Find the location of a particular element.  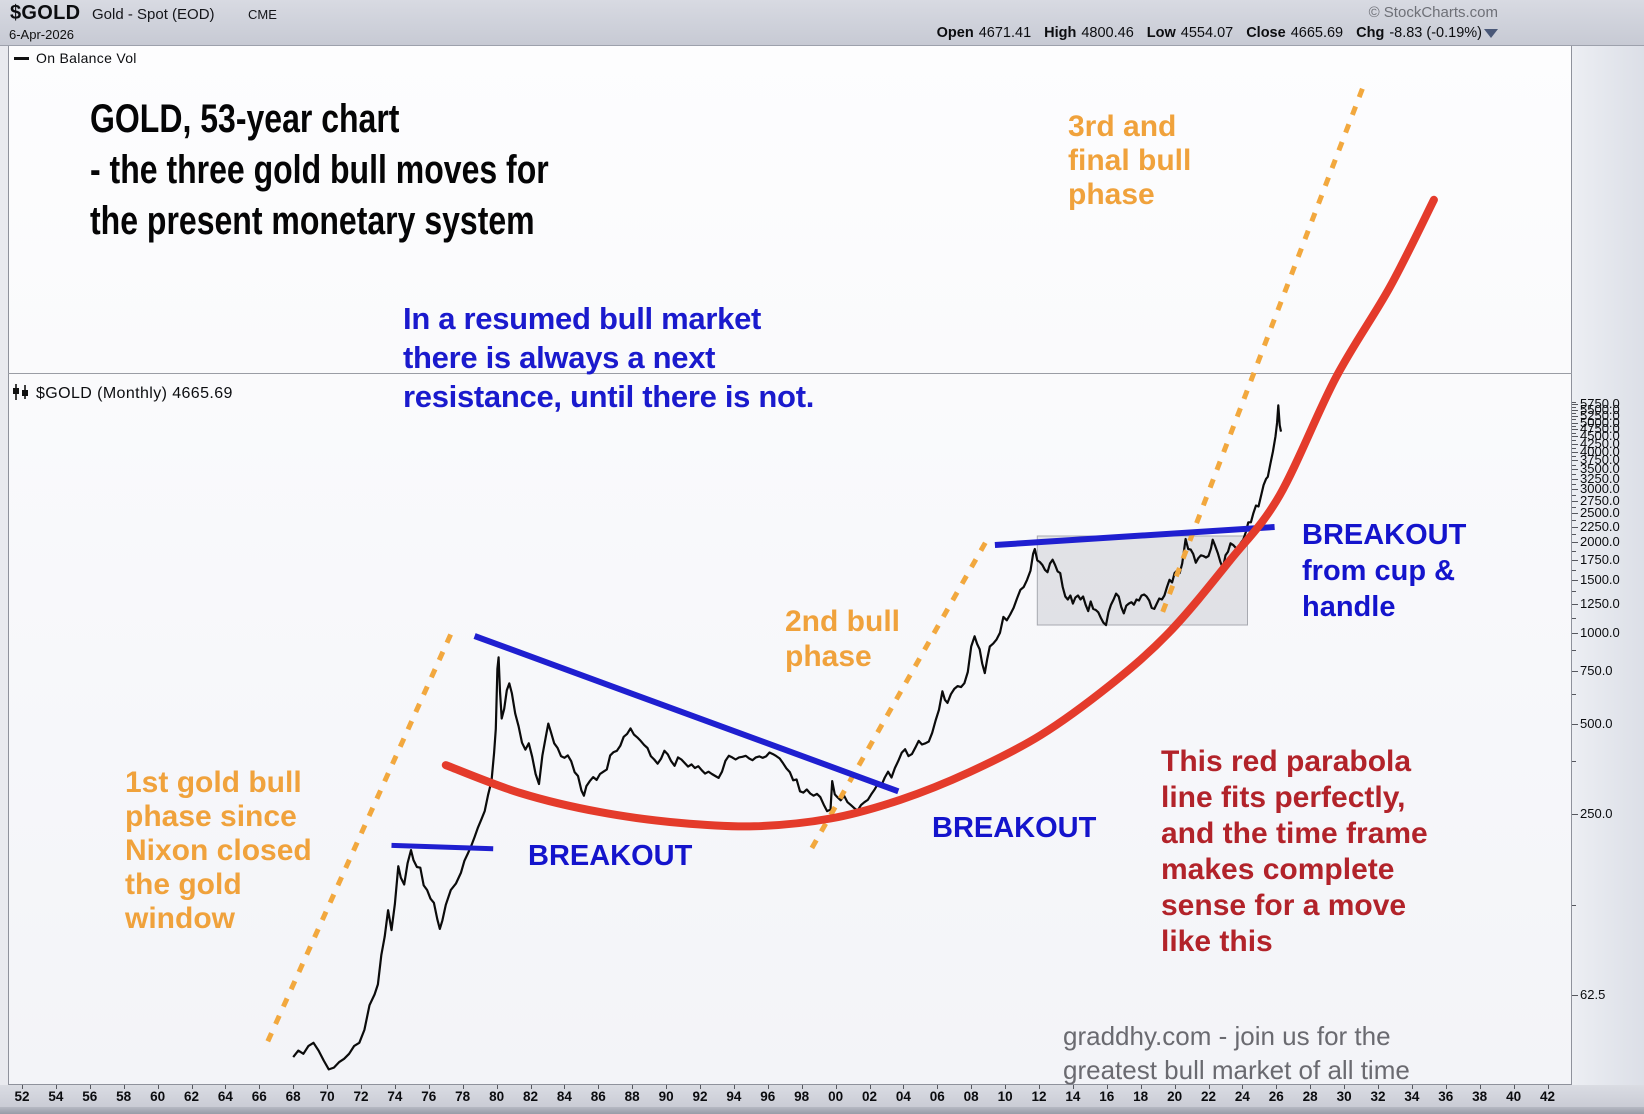

x-axis-label: 10 is located at coordinates (1005, 1096).